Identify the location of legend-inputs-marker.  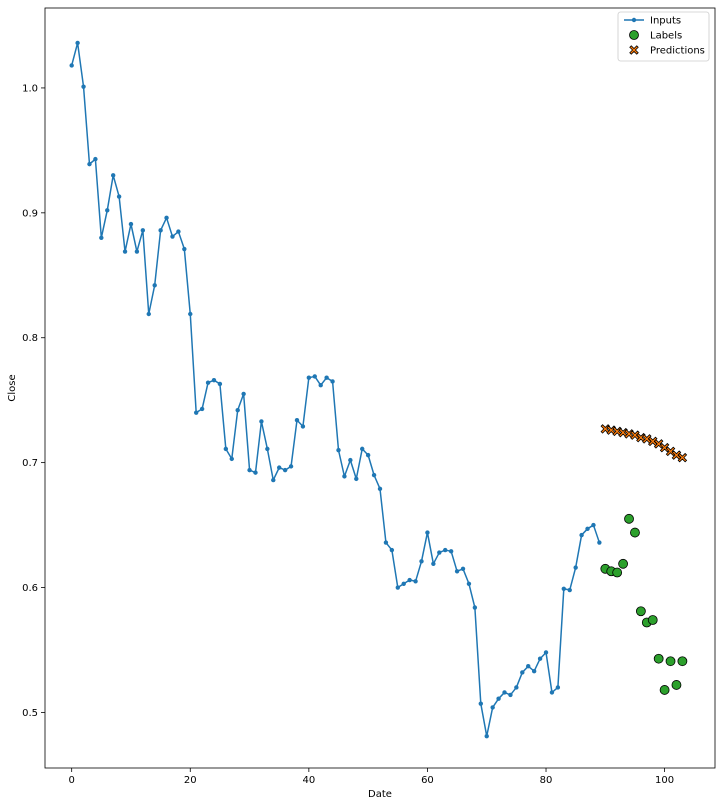
(634, 20).